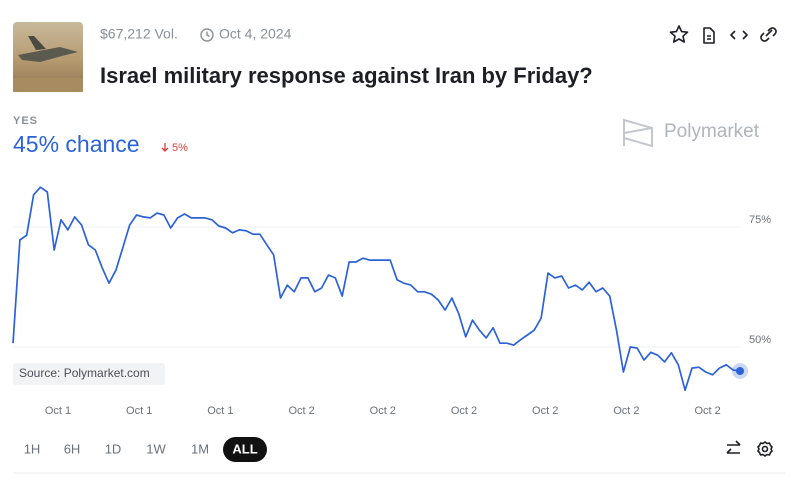 Image resolution: width=800 pixels, height=489 pixels. I want to click on brand-logo, so click(638, 133).